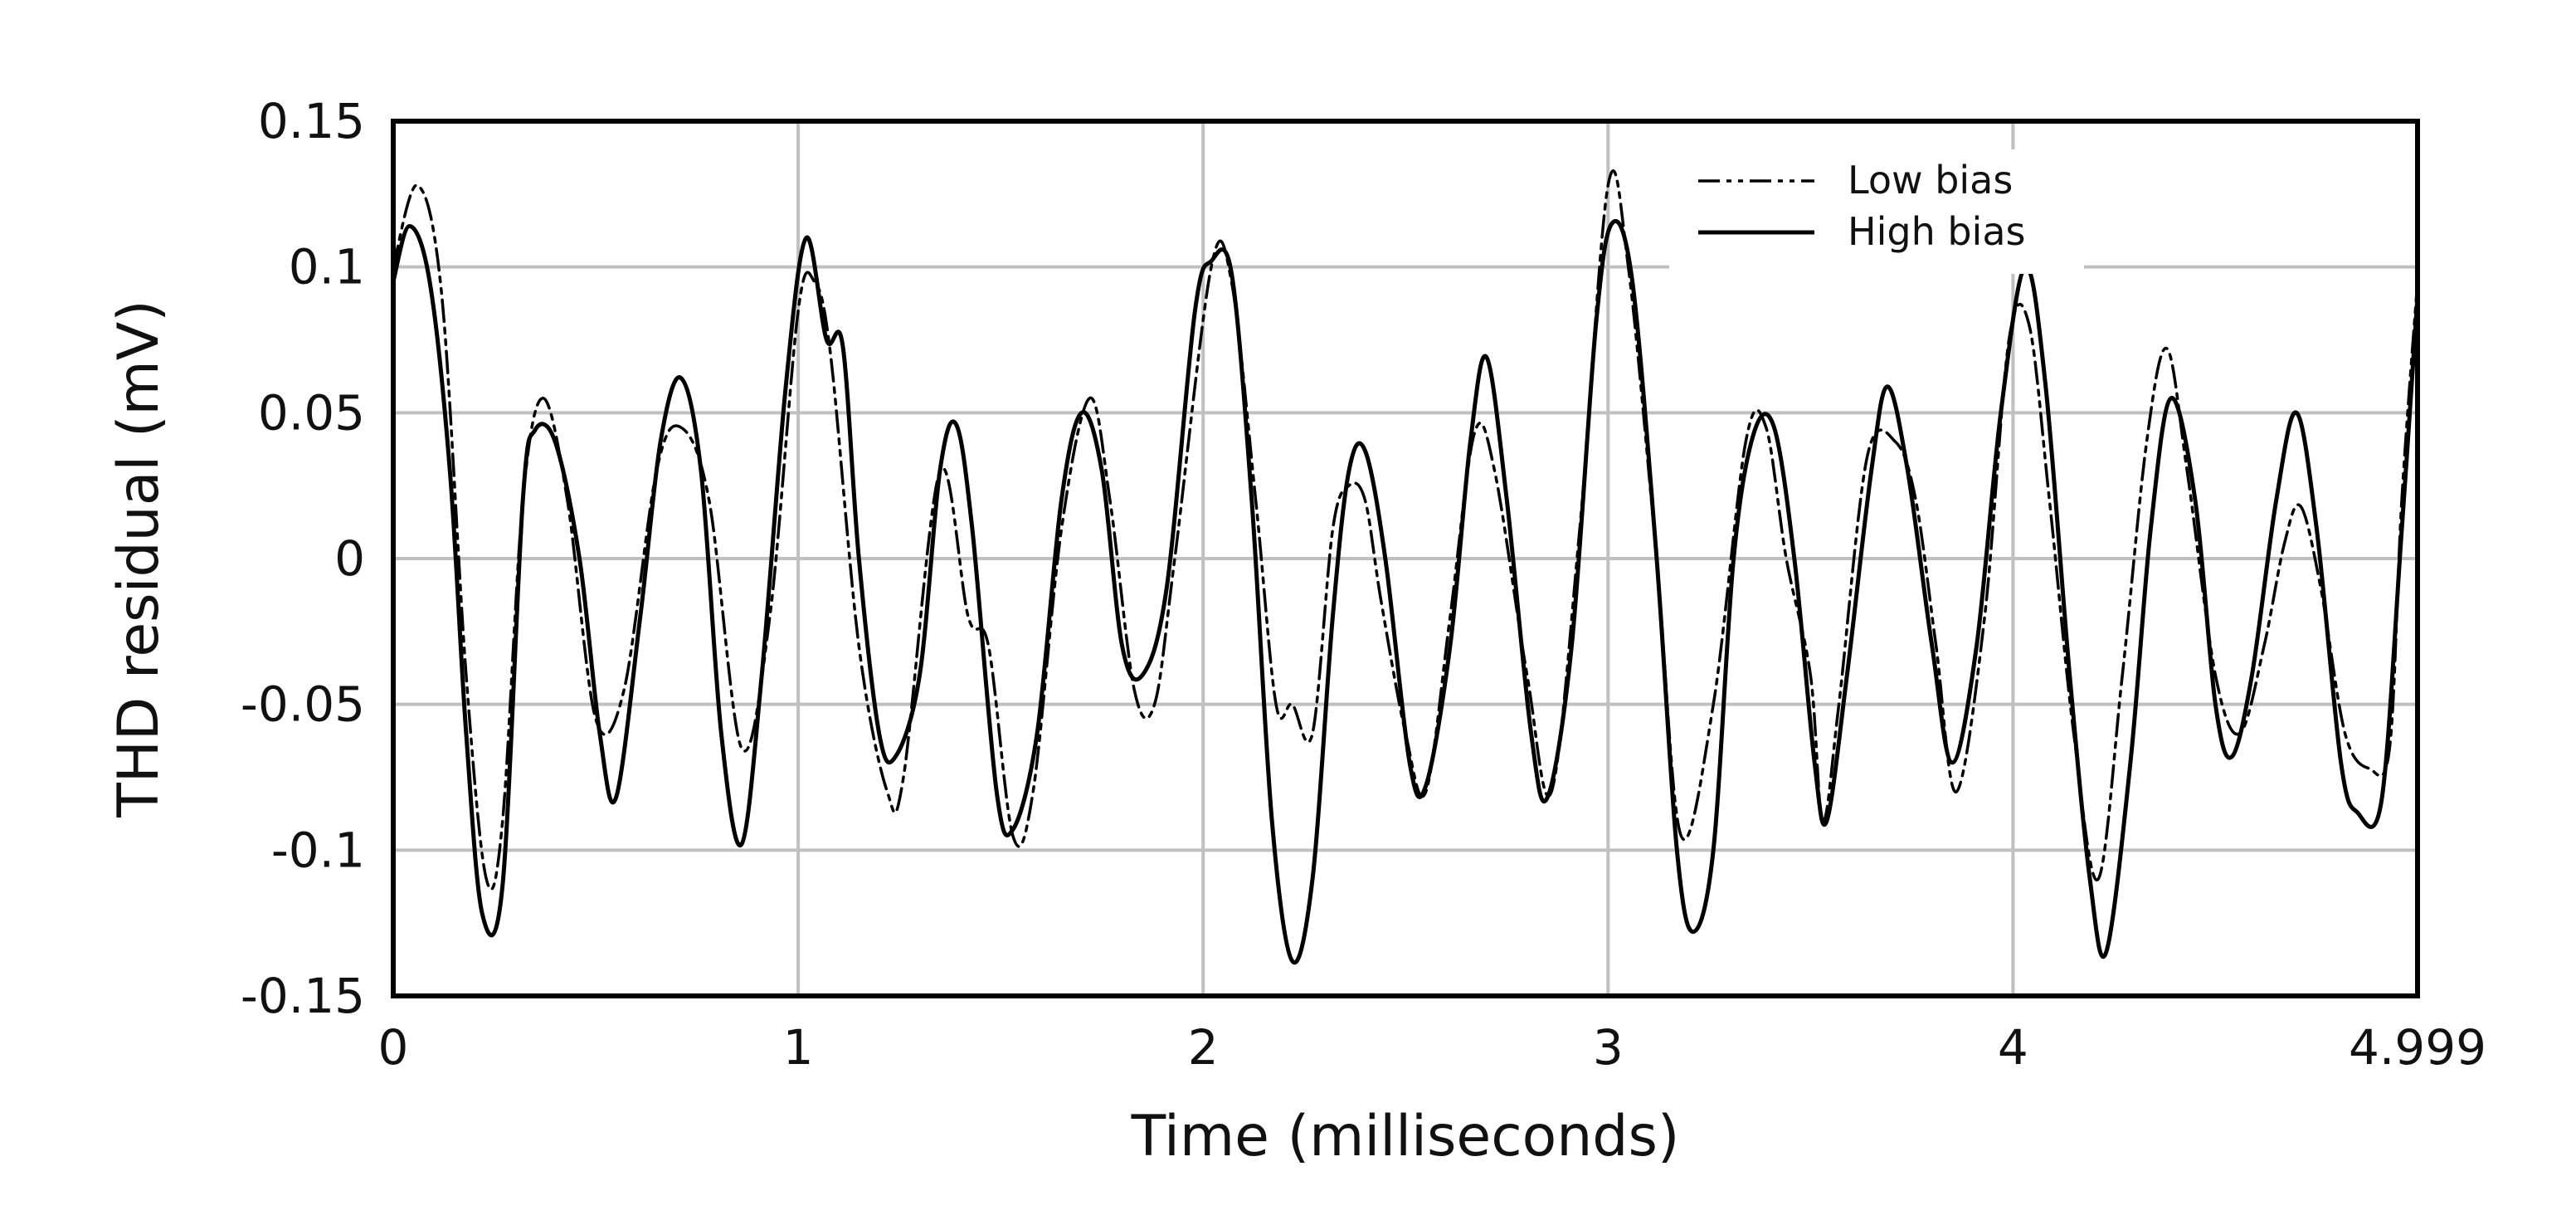 The width and height of the screenshot is (2576, 1225). What do you see at coordinates (311, 412) in the screenshot?
I see `y-tick-label: 0.05` at bounding box center [311, 412].